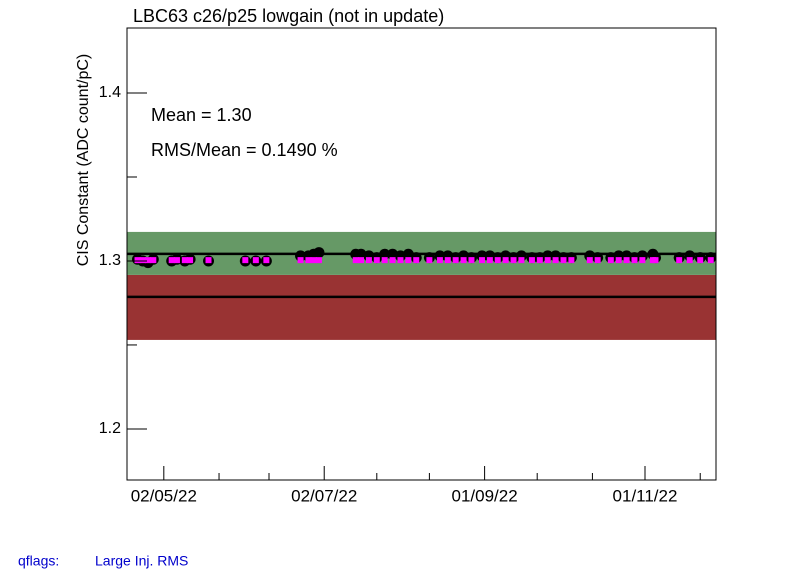  What do you see at coordinates (485, 495) in the screenshot?
I see `x-tick-label: 01/09/22` at bounding box center [485, 495].